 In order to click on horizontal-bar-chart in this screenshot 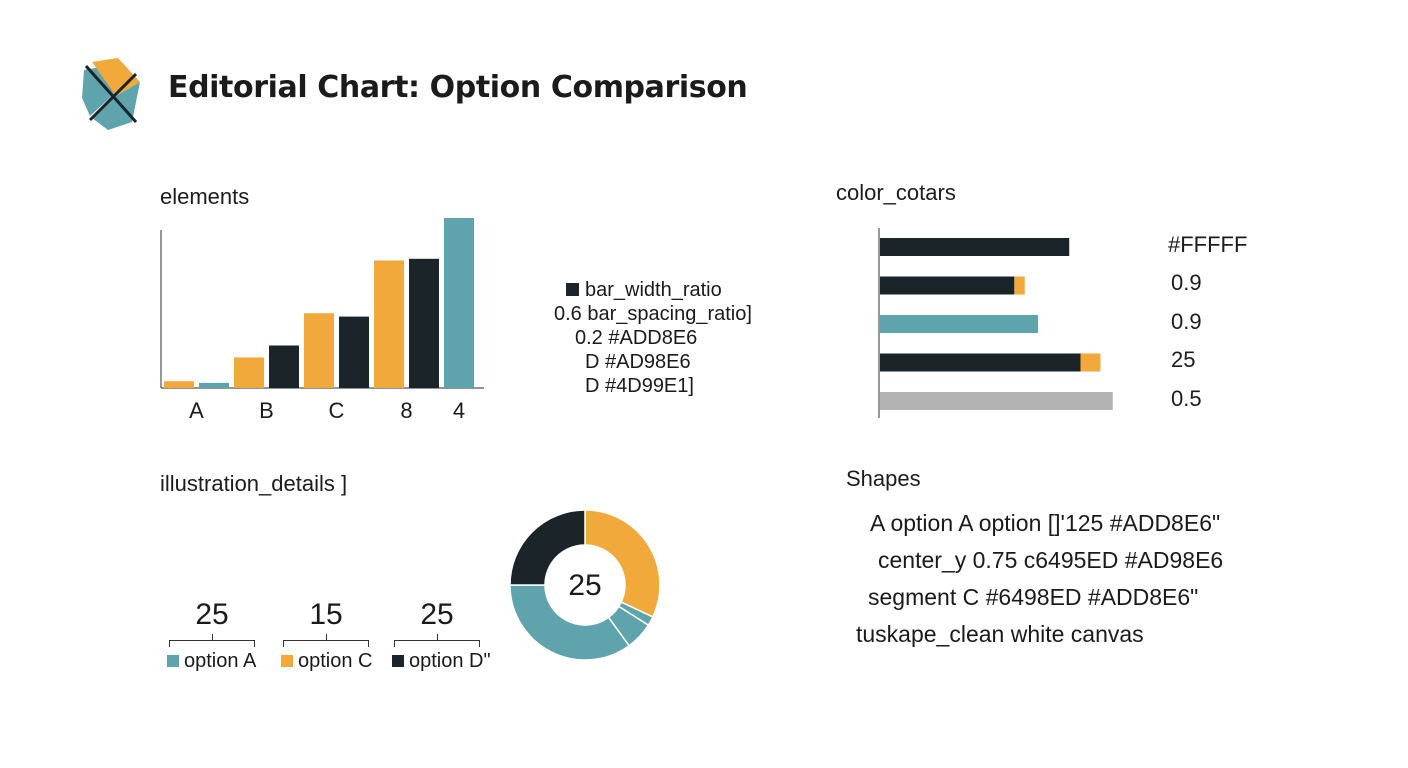, I will do `click(995, 323)`.